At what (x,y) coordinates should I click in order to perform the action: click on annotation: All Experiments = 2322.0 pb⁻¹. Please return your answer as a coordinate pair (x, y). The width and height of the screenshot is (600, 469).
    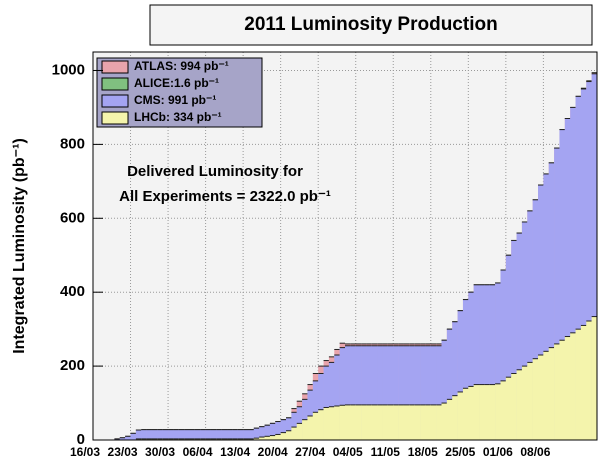
    Looking at the image, I should click on (225, 196).